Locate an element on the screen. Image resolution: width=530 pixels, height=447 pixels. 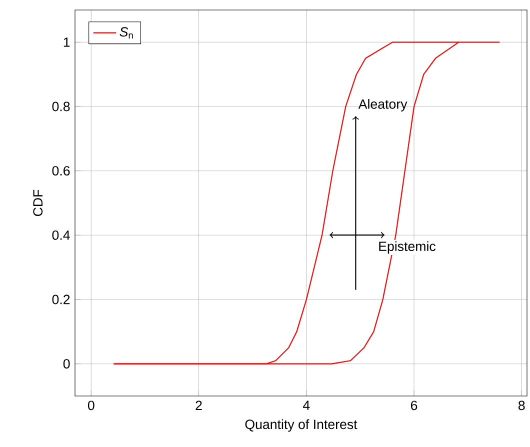
annotation: Aleatory is located at coordinates (383, 105).